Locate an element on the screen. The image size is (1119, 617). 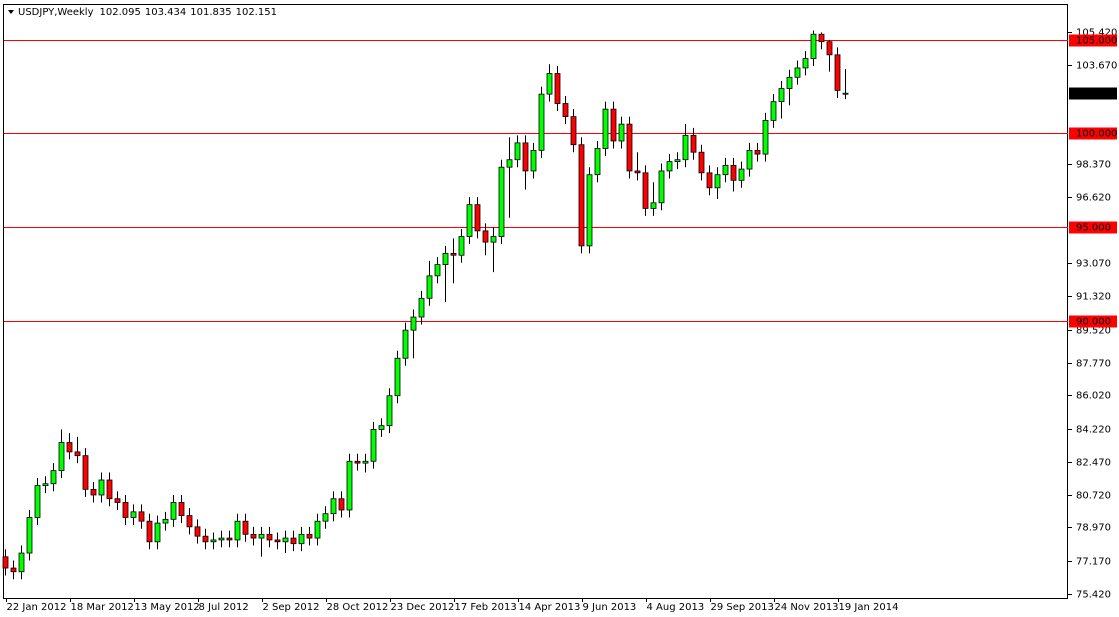
x-tick-label: 2 Sep 2012 is located at coordinates (291, 607).